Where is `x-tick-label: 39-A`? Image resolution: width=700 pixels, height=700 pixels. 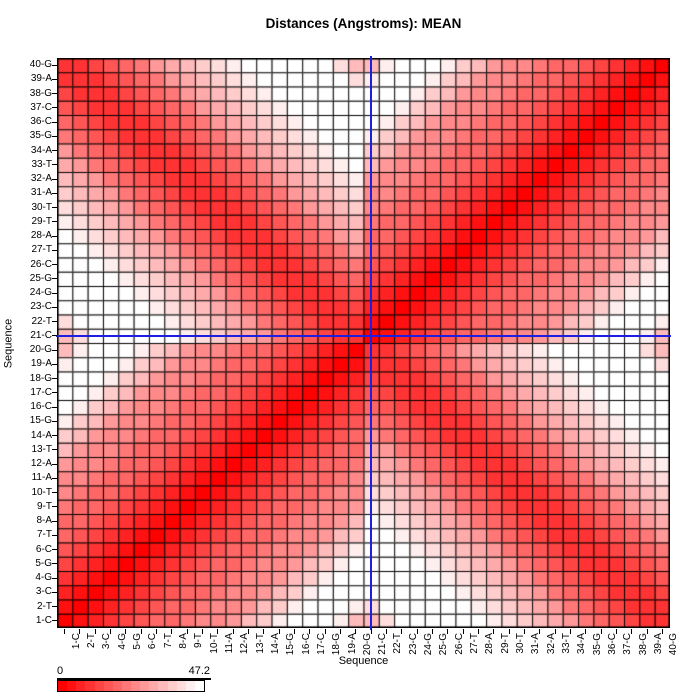 x-tick-label: 39-A is located at coordinates (658, 644).